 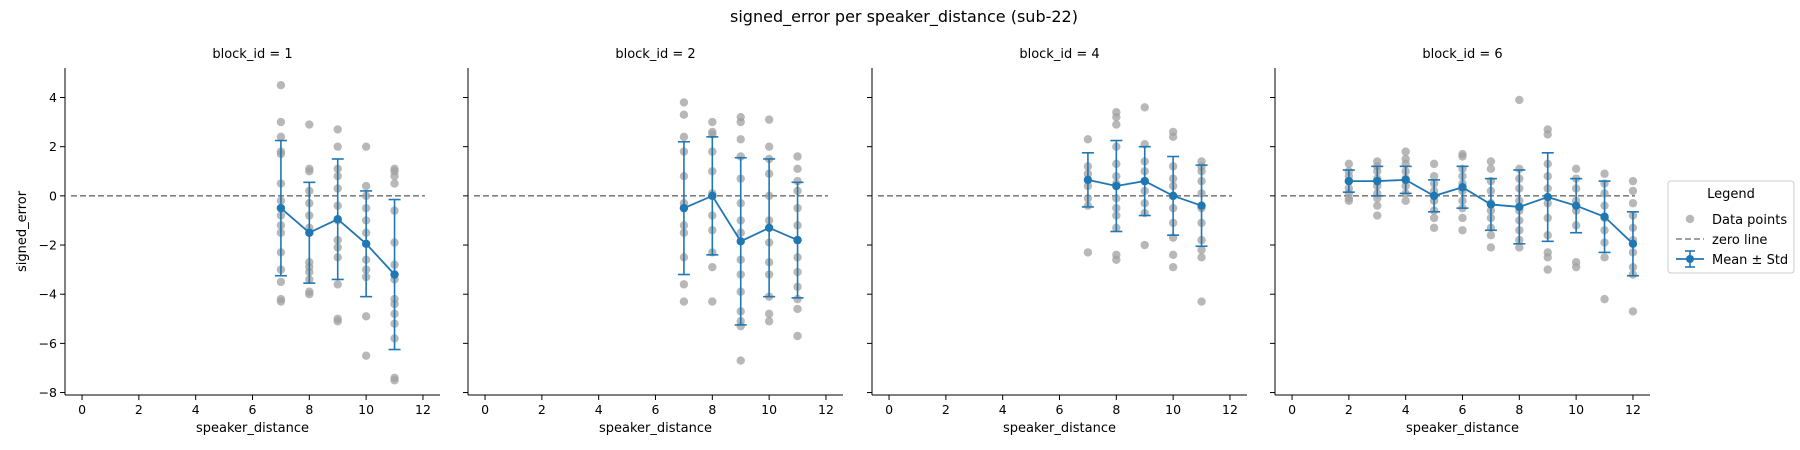 What do you see at coordinates (48, 343) in the screenshot?
I see `y-tick-label: −6` at bounding box center [48, 343].